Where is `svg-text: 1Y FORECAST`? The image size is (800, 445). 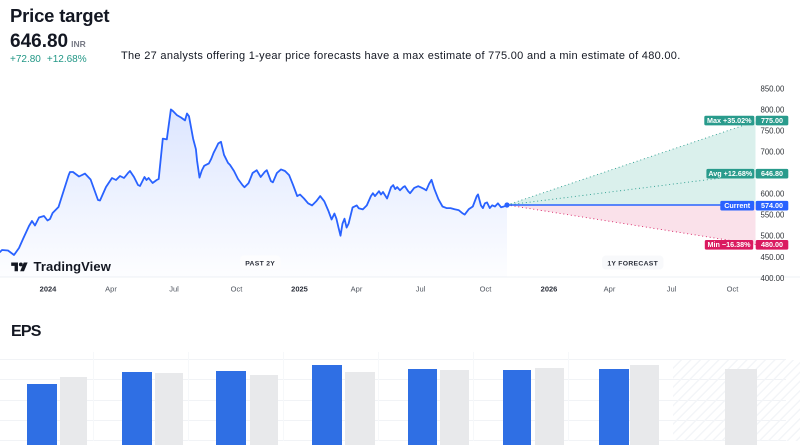
svg-text: 1Y FORECAST is located at coordinates (632, 263).